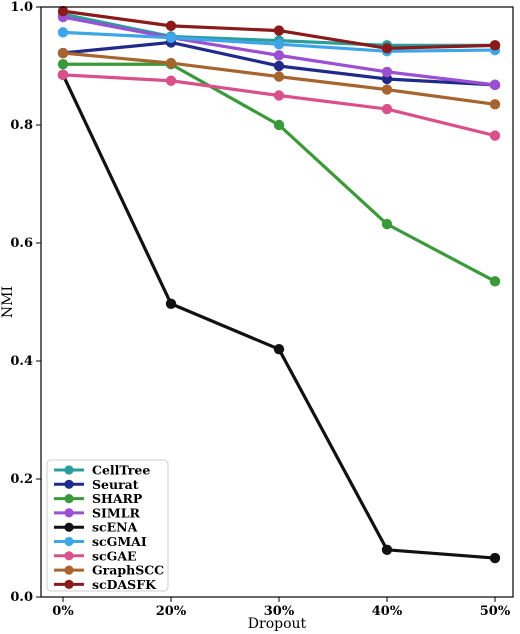  I want to click on series-scgae, so click(279, 105).